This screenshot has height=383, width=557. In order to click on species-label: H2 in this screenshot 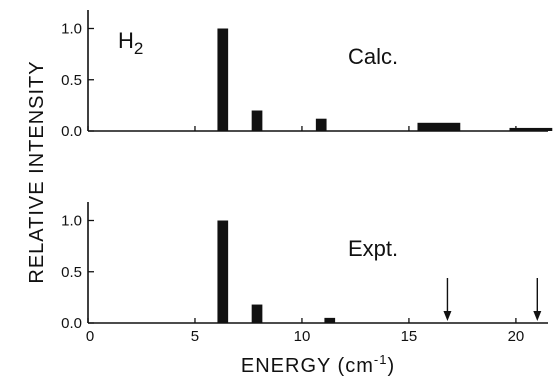, I will do `click(130, 43)`.